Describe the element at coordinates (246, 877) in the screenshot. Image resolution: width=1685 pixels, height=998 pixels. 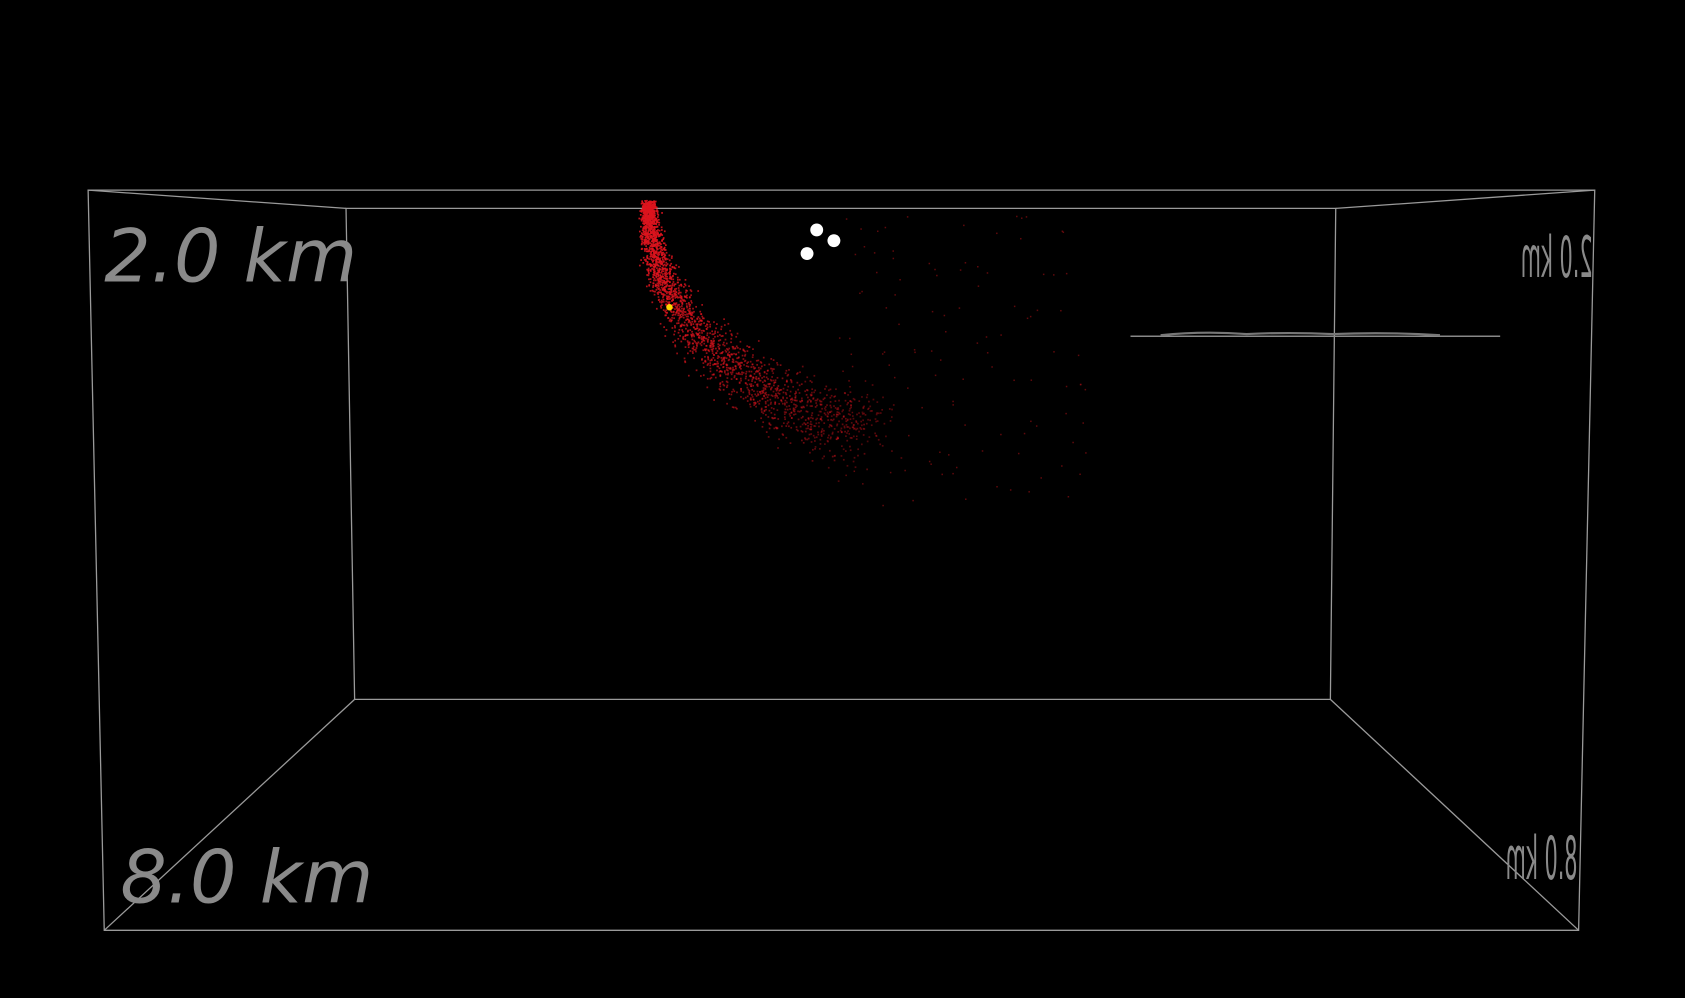
I see `depth-label: 8.0 km` at that location.